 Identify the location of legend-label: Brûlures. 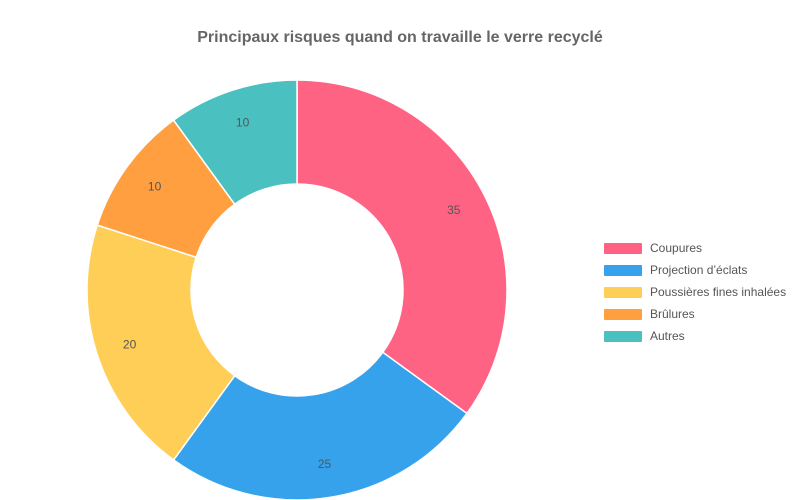
(672, 314).